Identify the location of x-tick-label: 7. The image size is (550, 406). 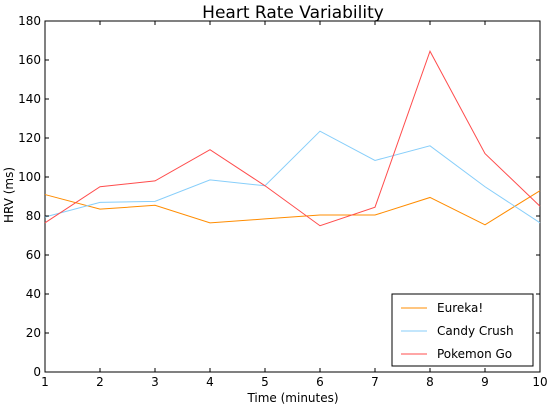
(375, 382).